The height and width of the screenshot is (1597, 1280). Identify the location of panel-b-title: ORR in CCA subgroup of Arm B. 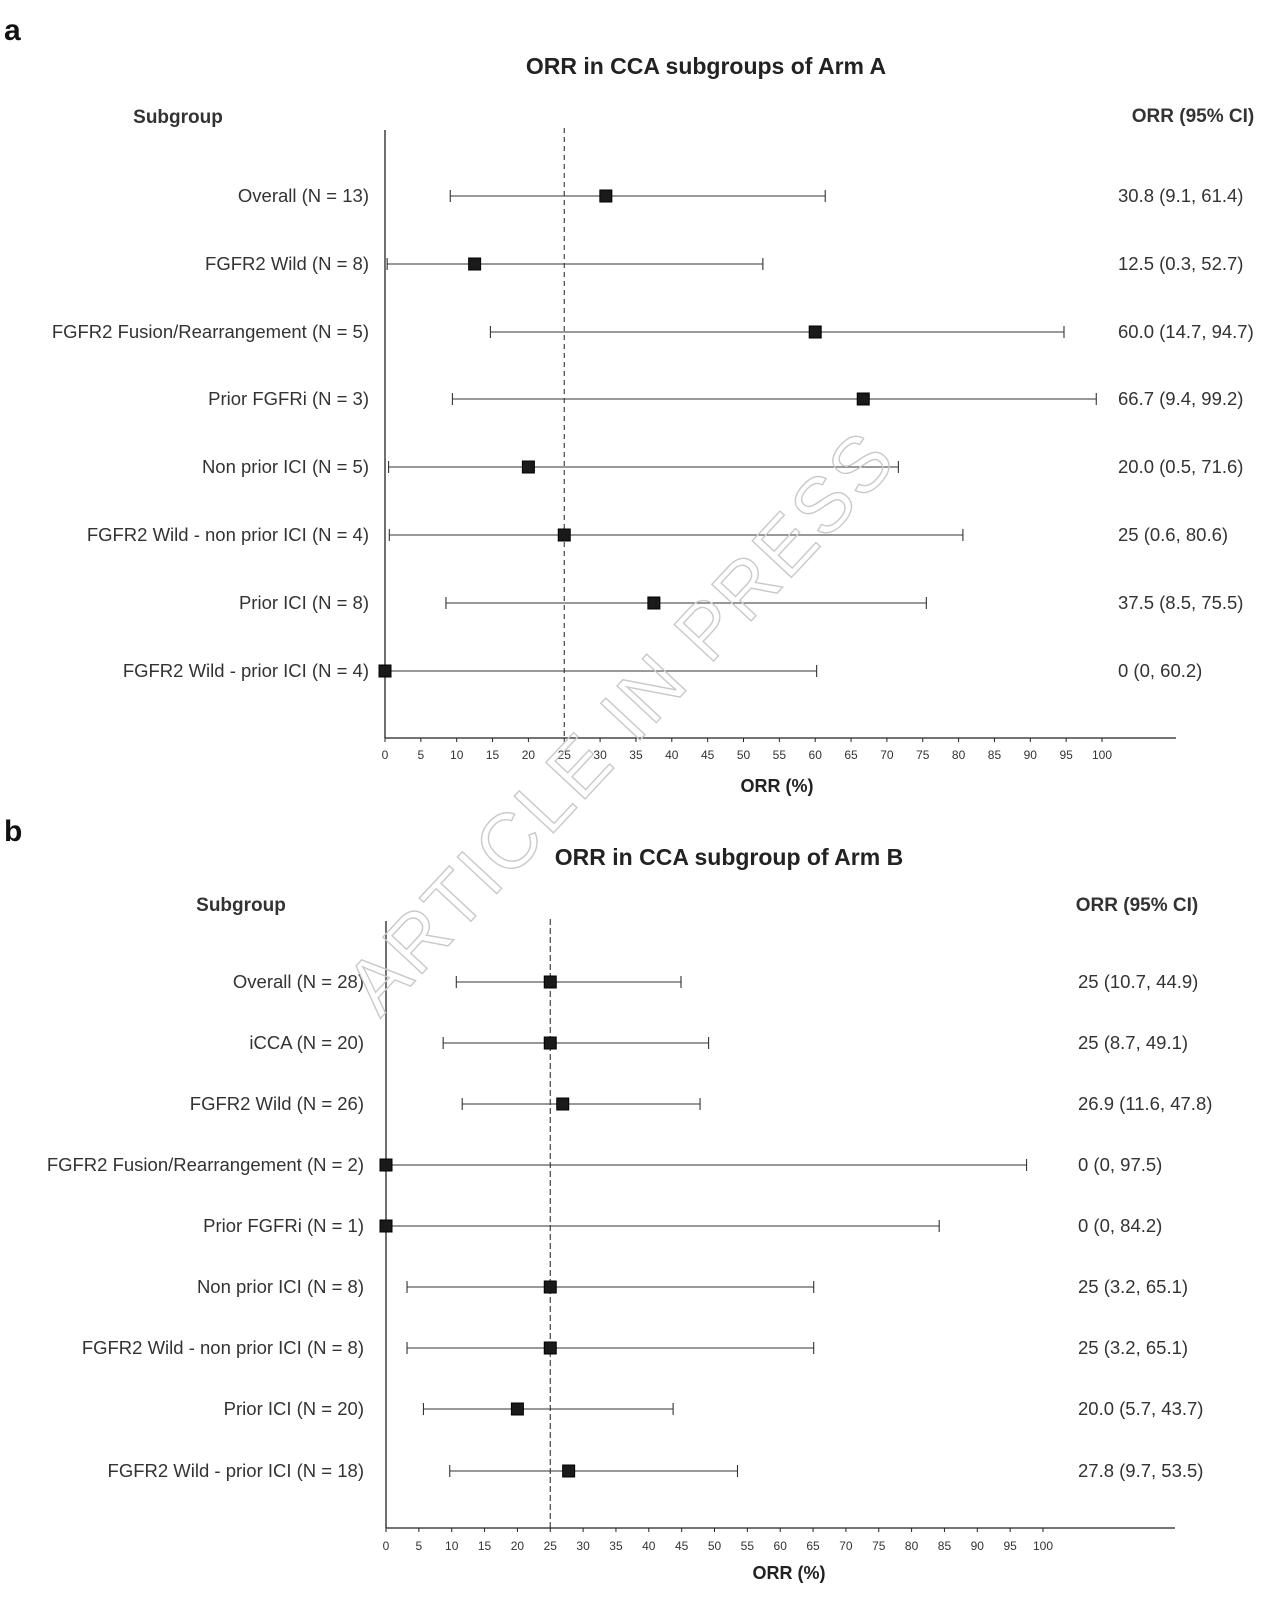
(729, 857).